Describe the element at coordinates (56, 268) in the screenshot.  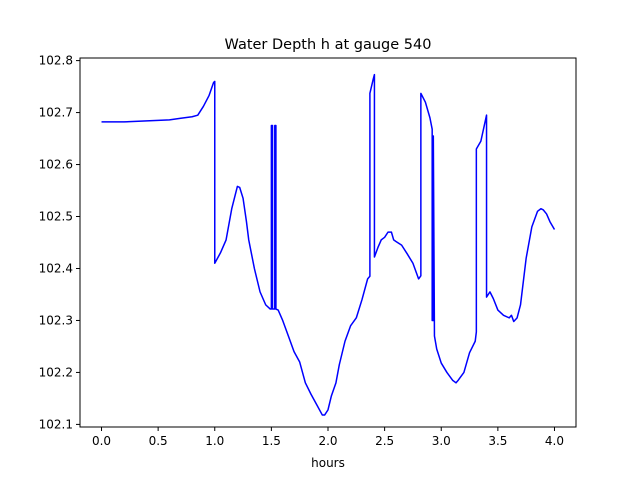
I see `y-tick-label: 102.4` at that location.